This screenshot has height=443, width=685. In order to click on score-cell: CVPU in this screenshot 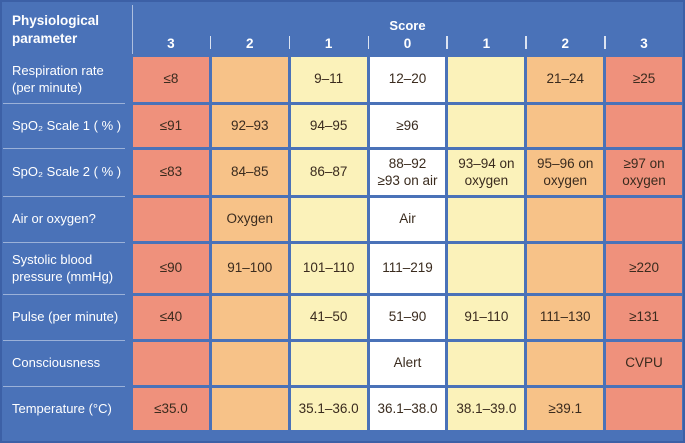, I will do `click(644, 363)`.